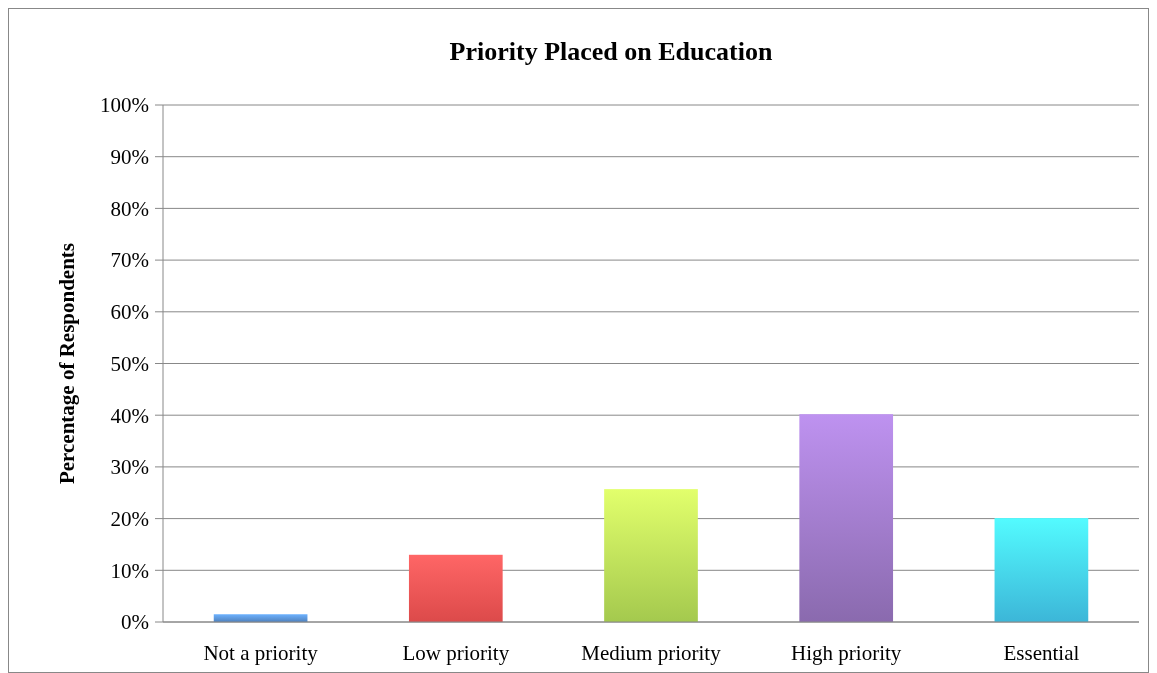 The height and width of the screenshot is (673, 1157). What do you see at coordinates (124, 105) in the screenshot?
I see `y-tick-label: 100%` at bounding box center [124, 105].